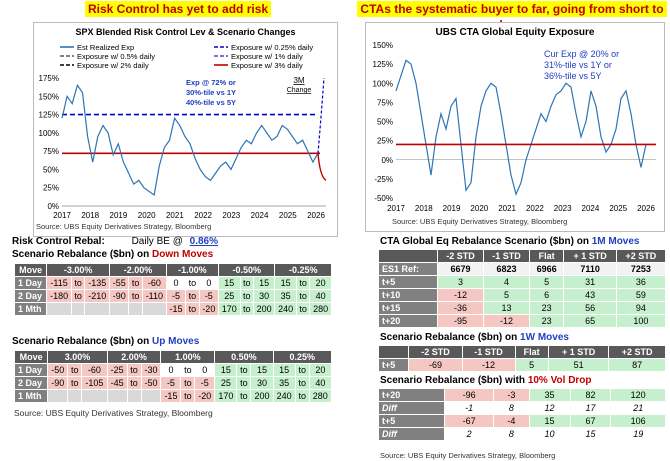 The height and width of the screenshot is (461, 670). What do you see at coordinates (175, 215) in the screenshot?
I see `x-tick-label: 2021` at bounding box center [175, 215].